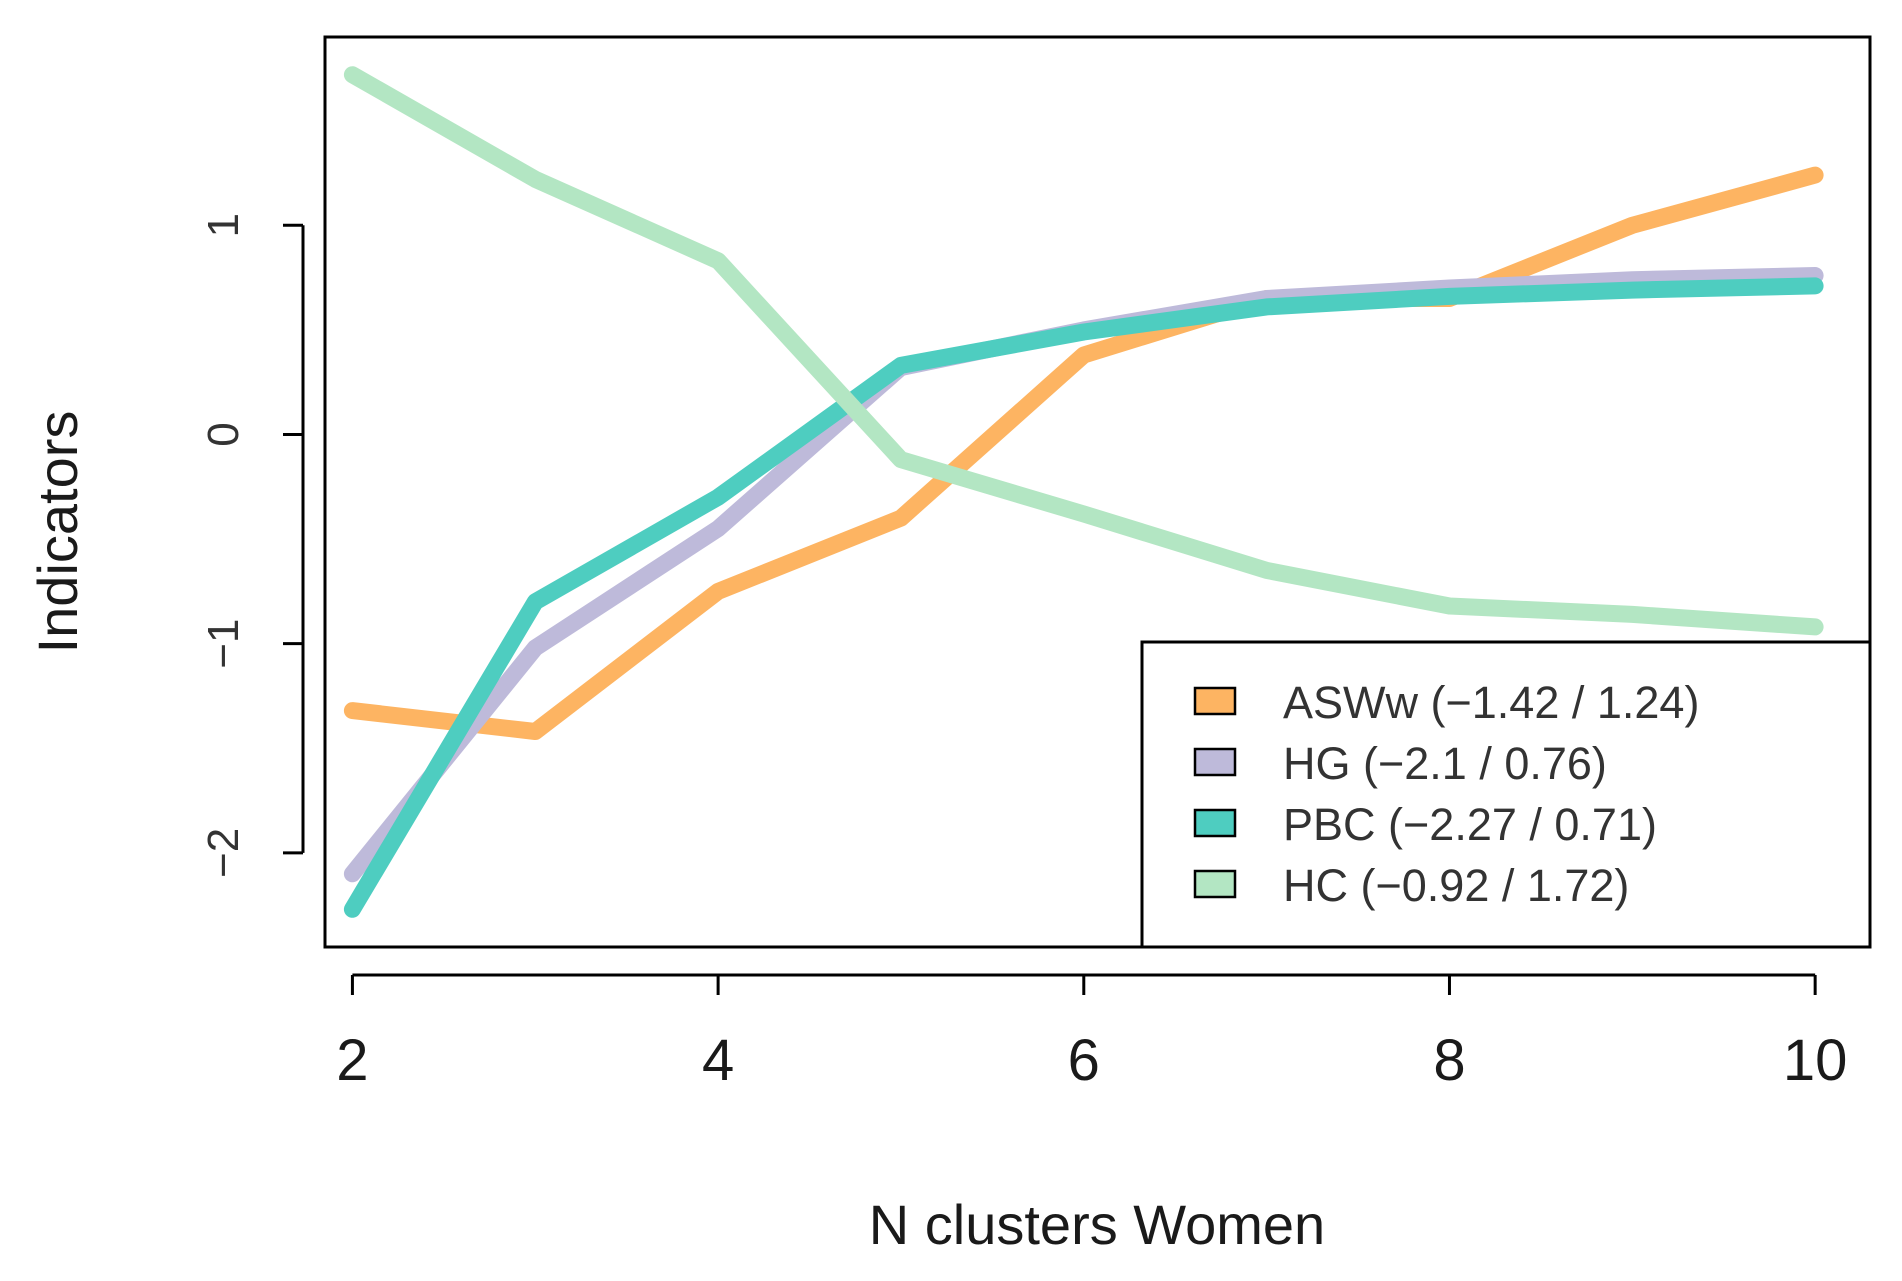 The image size is (1902, 1281). What do you see at coordinates (223, 225) in the screenshot?
I see `y-tick-label: 1` at bounding box center [223, 225].